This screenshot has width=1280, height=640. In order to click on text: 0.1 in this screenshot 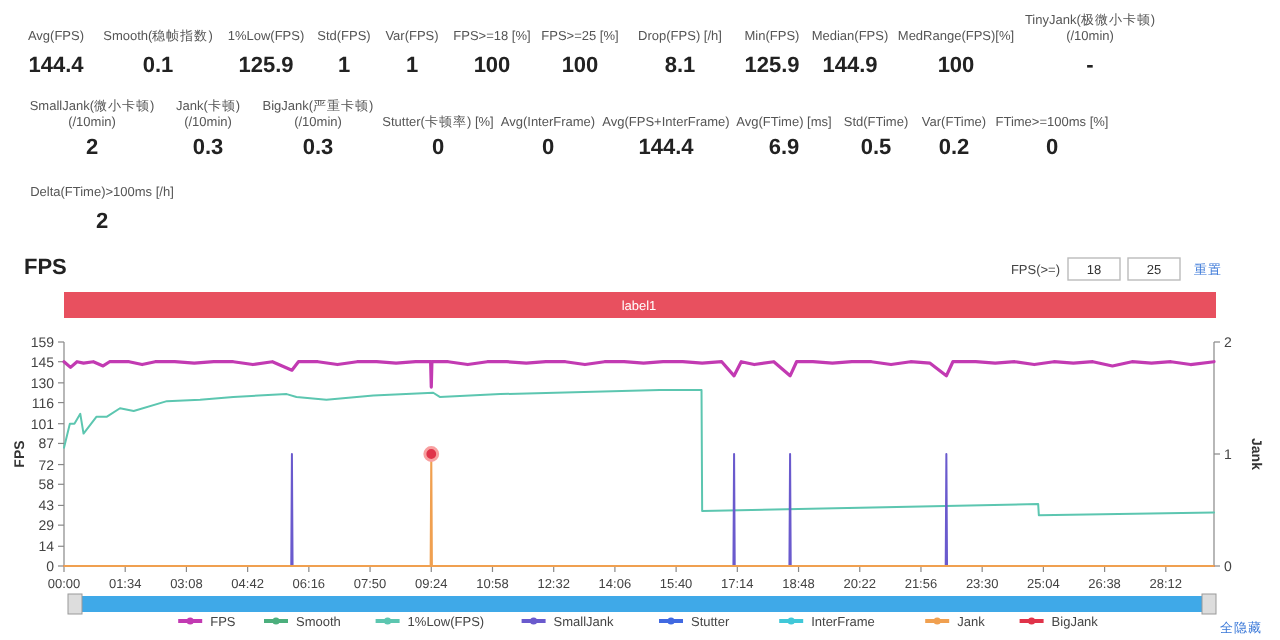, I will do `click(158, 66)`.